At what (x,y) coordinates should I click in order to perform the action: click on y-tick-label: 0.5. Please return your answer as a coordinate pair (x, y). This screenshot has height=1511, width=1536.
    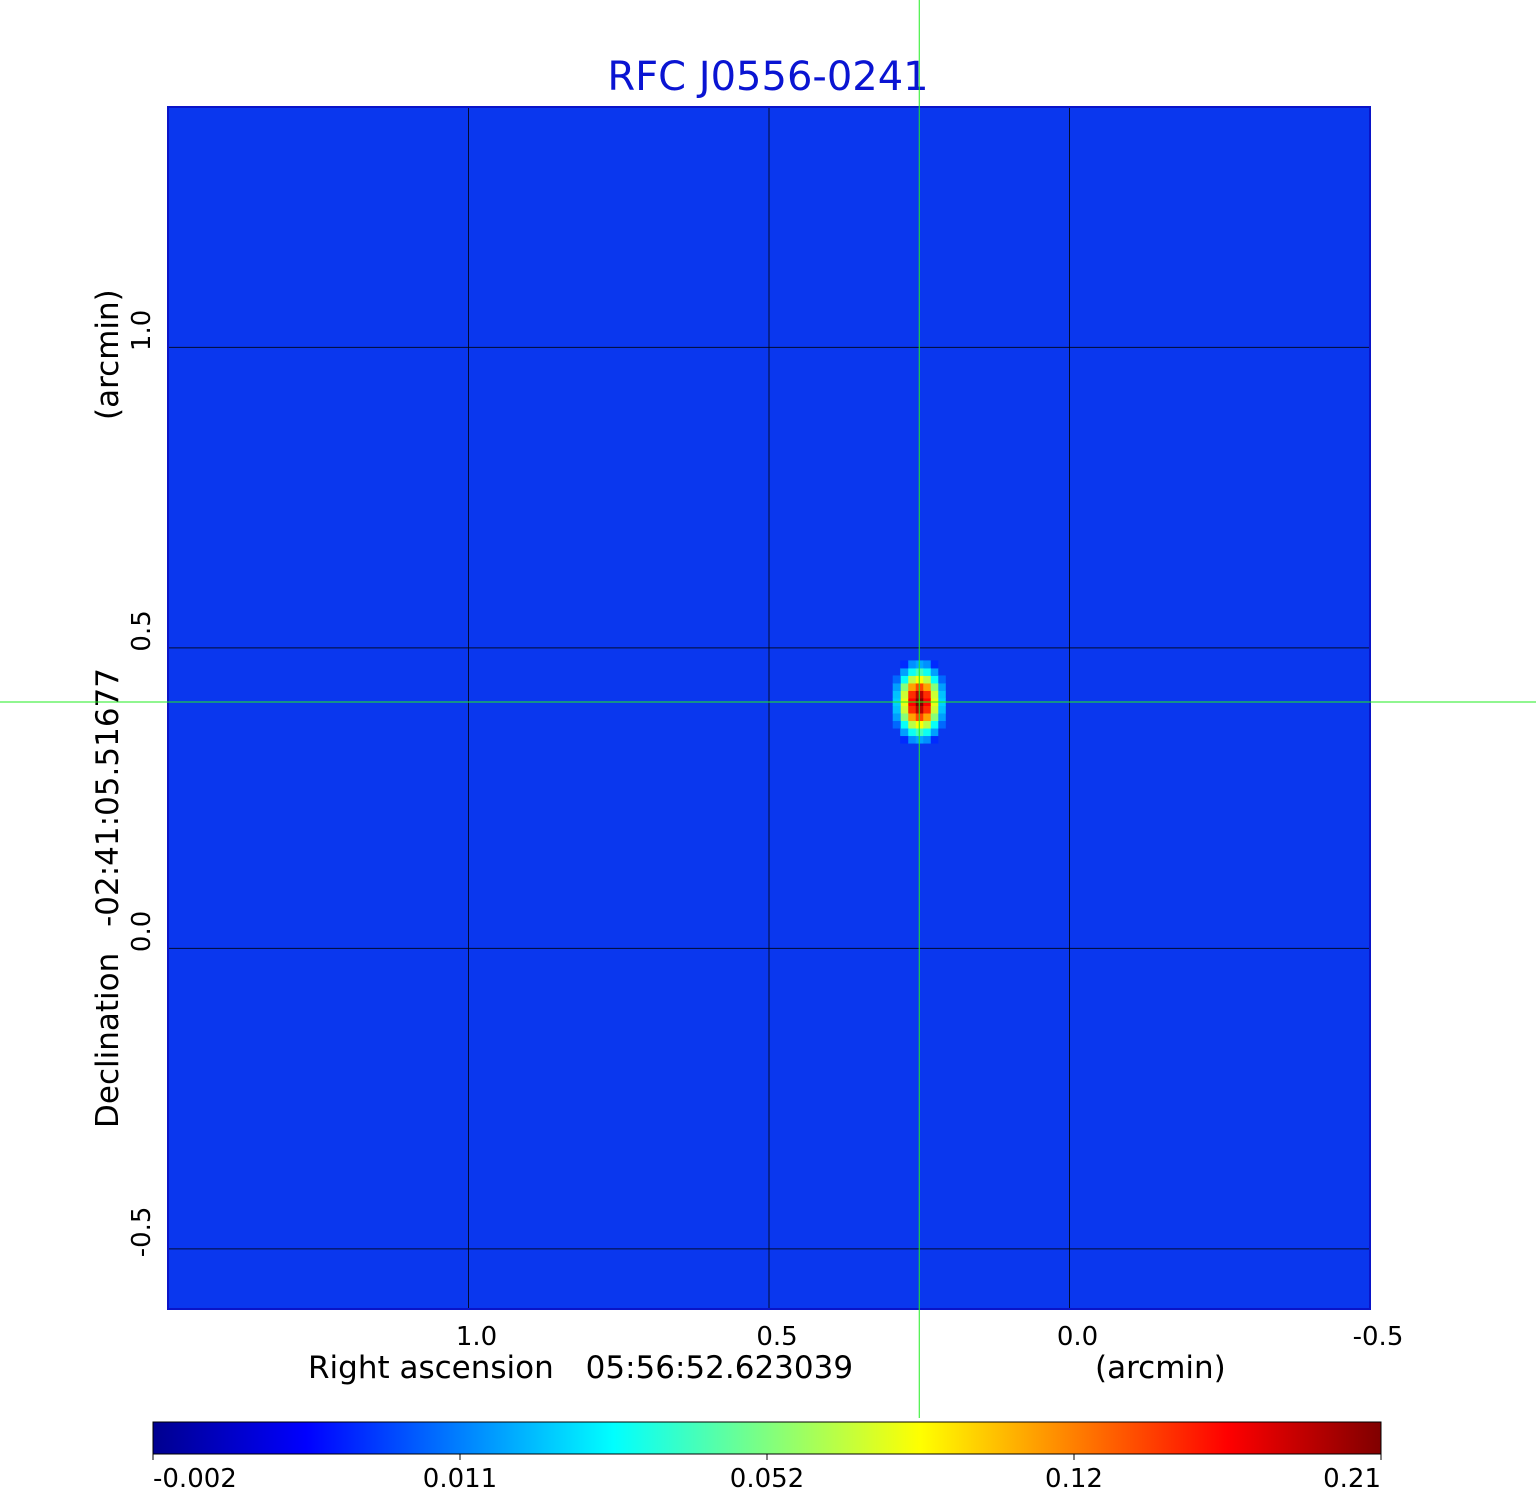
    Looking at the image, I should click on (142, 630).